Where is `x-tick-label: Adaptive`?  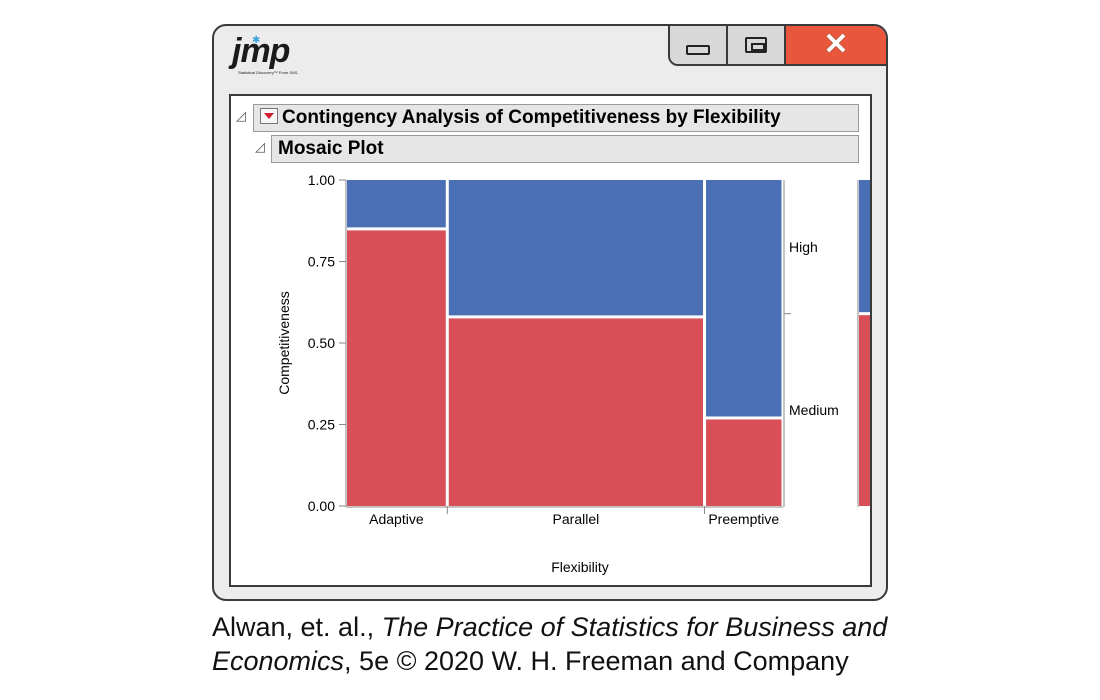 x-tick-label: Adaptive is located at coordinates (396, 519).